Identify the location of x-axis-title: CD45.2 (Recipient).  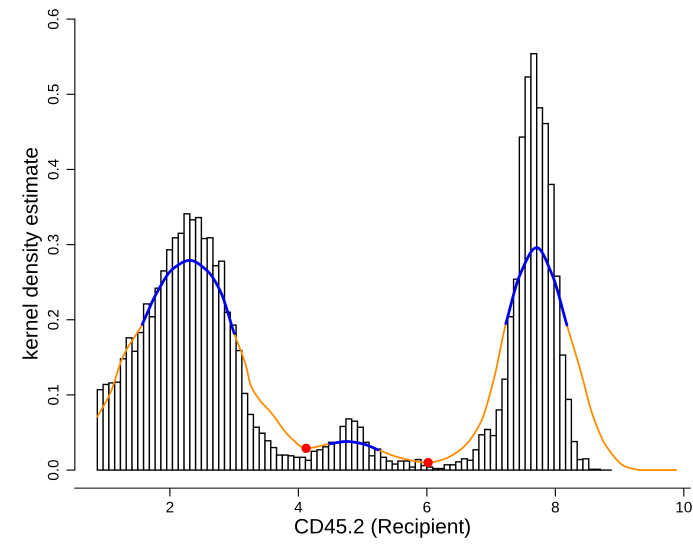
(382, 528).